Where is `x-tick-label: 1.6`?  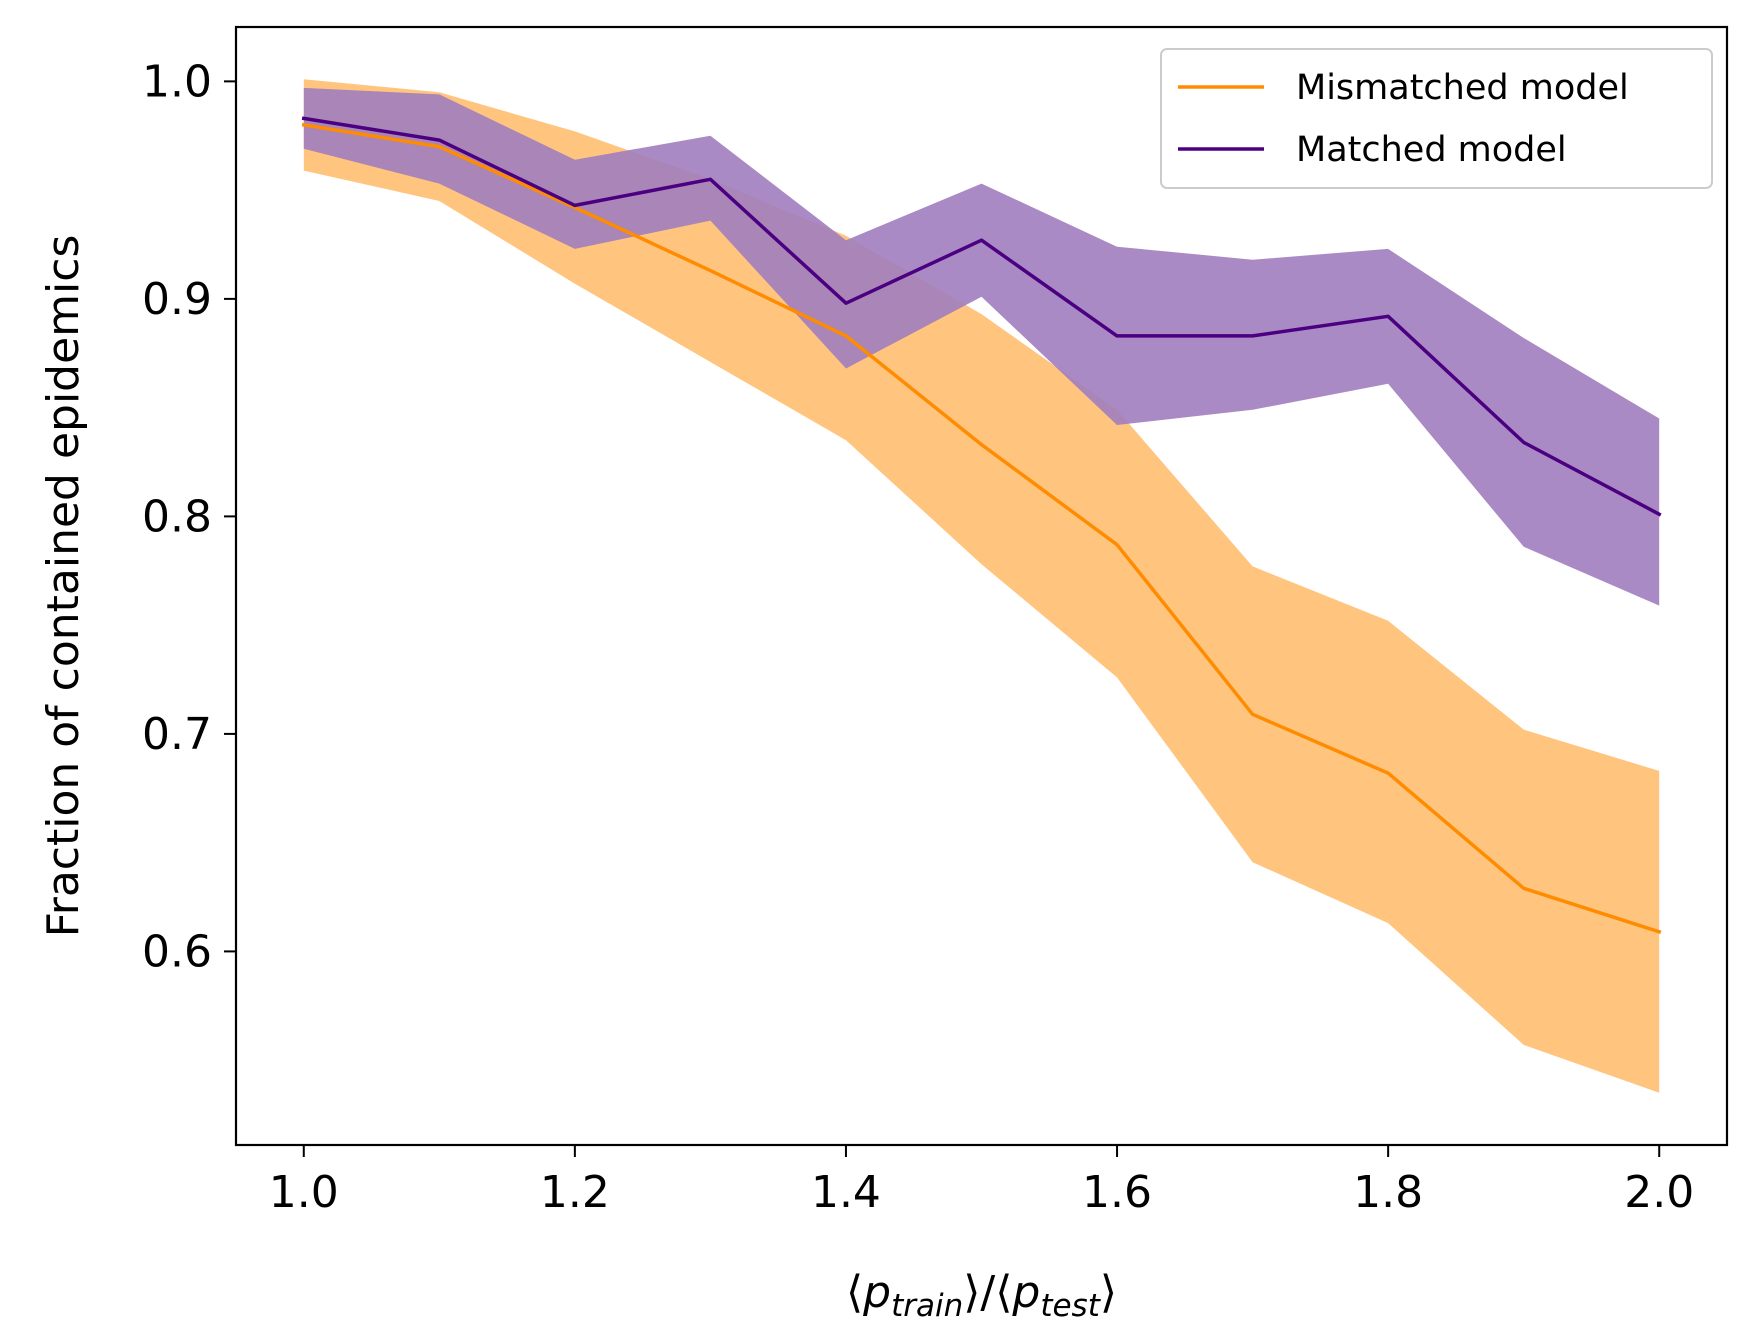 x-tick-label: 1.6 is located at coordinates (1117, 1192).